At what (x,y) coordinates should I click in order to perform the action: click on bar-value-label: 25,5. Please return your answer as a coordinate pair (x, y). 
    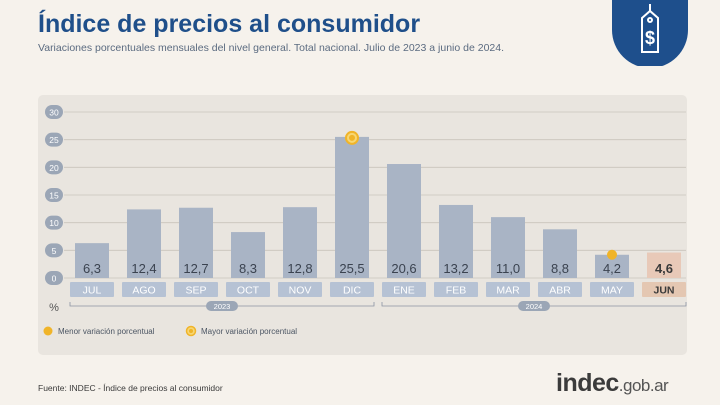
    Looking at the image, I should click on (351, 268).